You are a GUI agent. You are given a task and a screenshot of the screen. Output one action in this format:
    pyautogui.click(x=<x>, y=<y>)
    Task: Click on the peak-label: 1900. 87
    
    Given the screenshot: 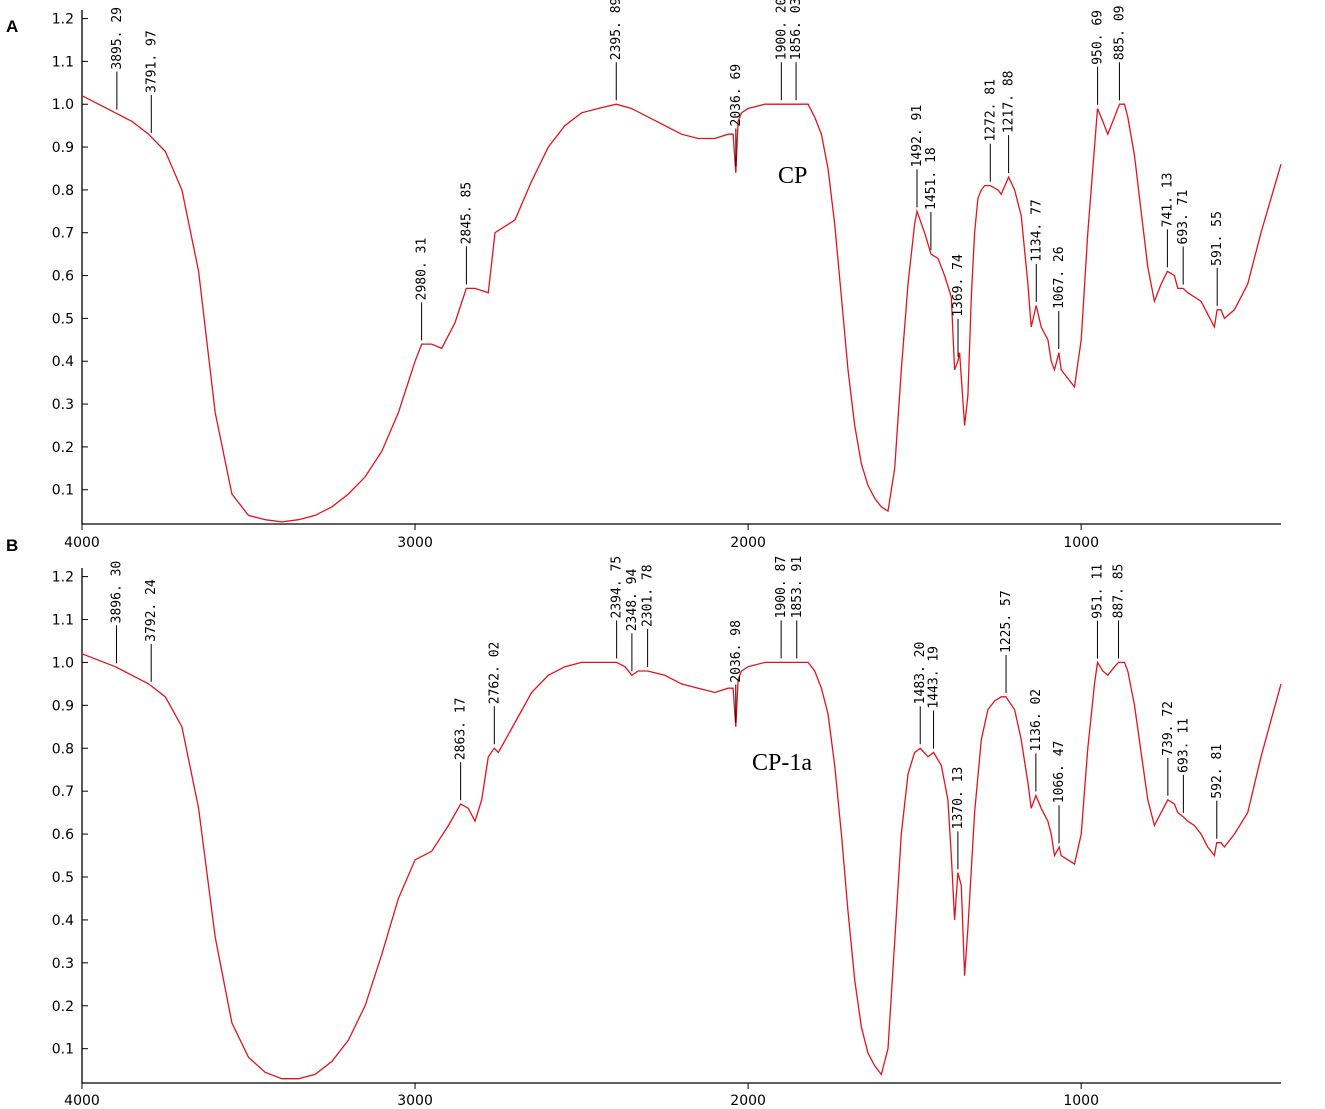 What is the action you would take?
    pyautogui.click(x=781, y=587)
    